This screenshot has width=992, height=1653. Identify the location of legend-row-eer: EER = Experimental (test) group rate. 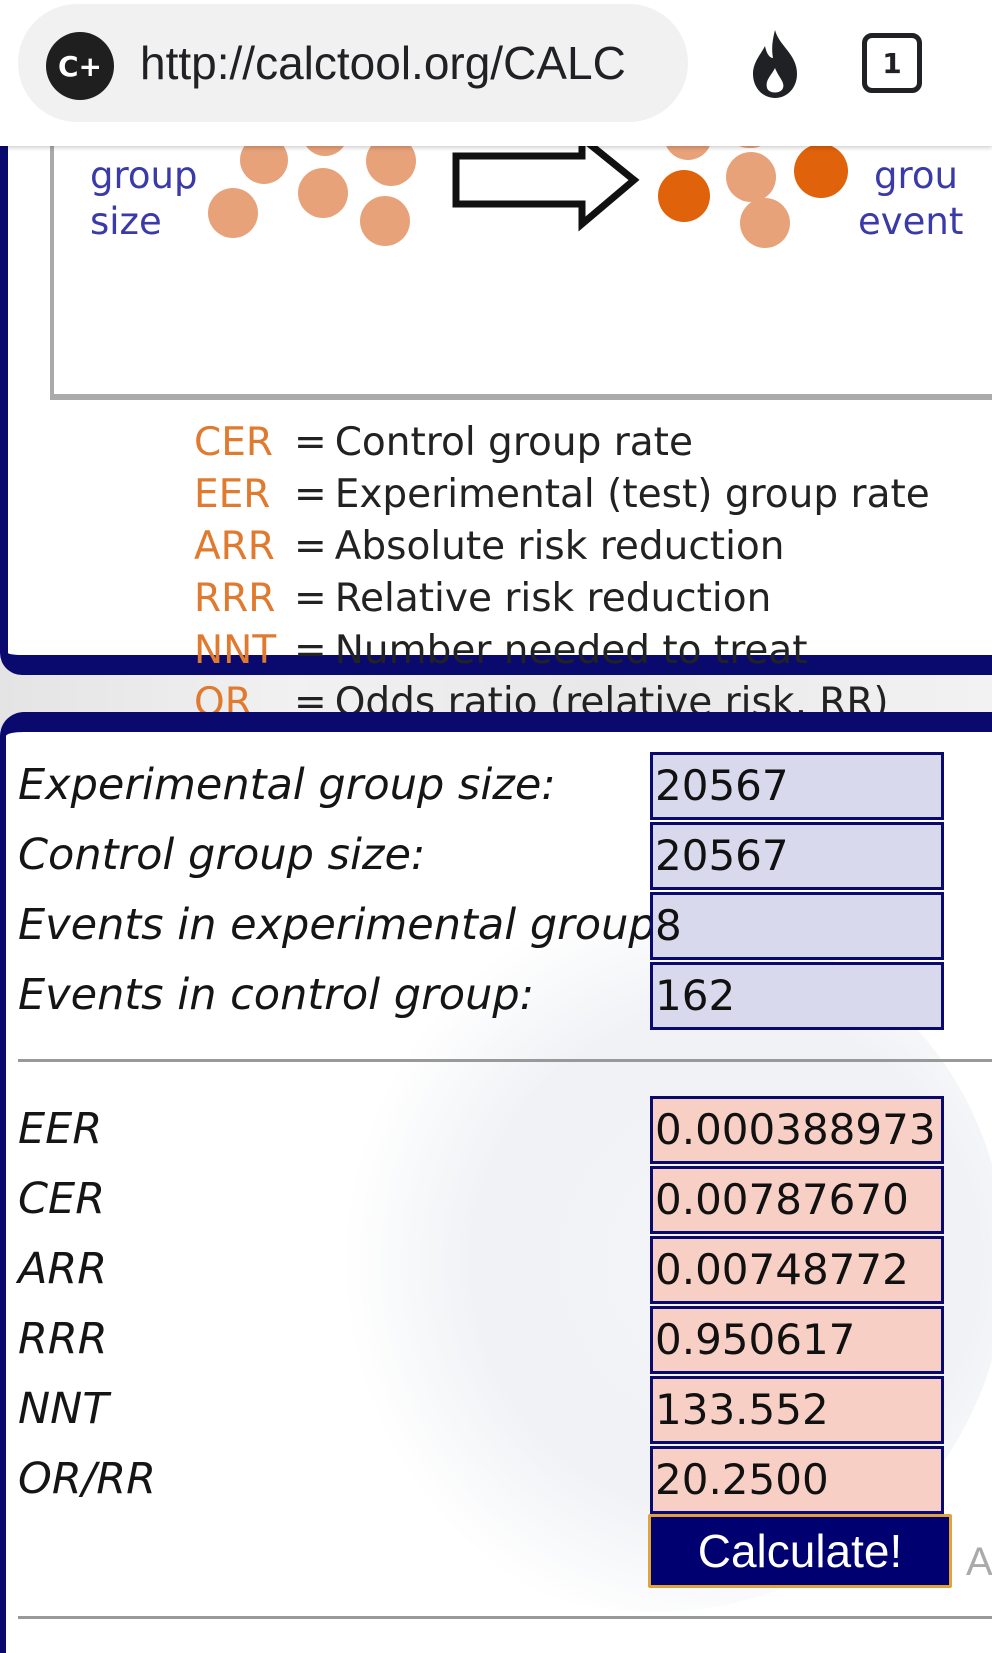
(562, 494).